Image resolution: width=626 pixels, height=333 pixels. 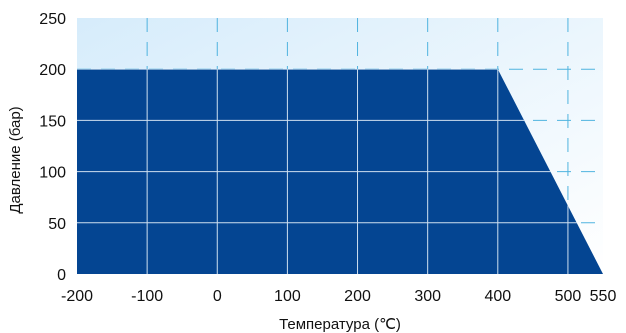 What do you see at coordinates (57, 224) in the screenshot?
I see `y-tick-label: 50` at bounding box center [57, 224].